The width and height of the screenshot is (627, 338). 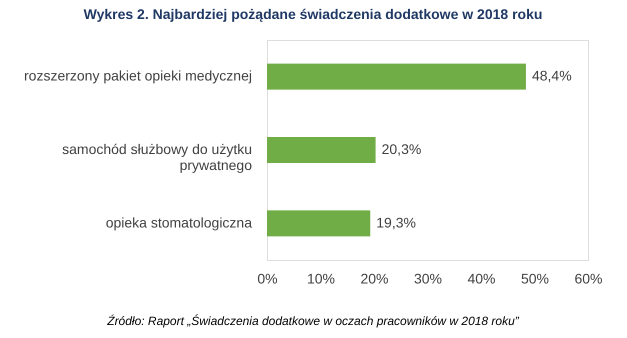 I want to click on data-label: 20,3%, so click(x=402, y=149).